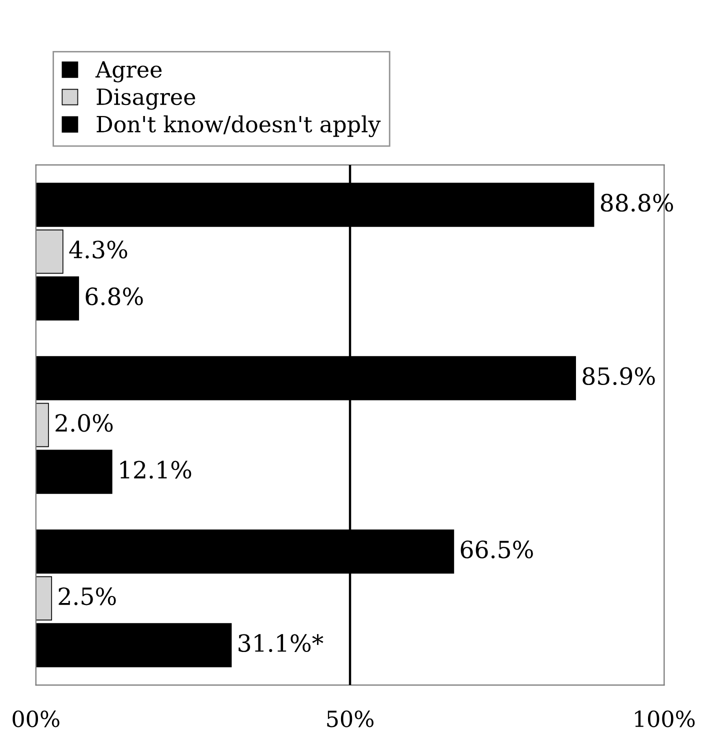 The image size is (718, 743). I want to click on legend-label: Don't know/doesn't apply, so click(238, 126).